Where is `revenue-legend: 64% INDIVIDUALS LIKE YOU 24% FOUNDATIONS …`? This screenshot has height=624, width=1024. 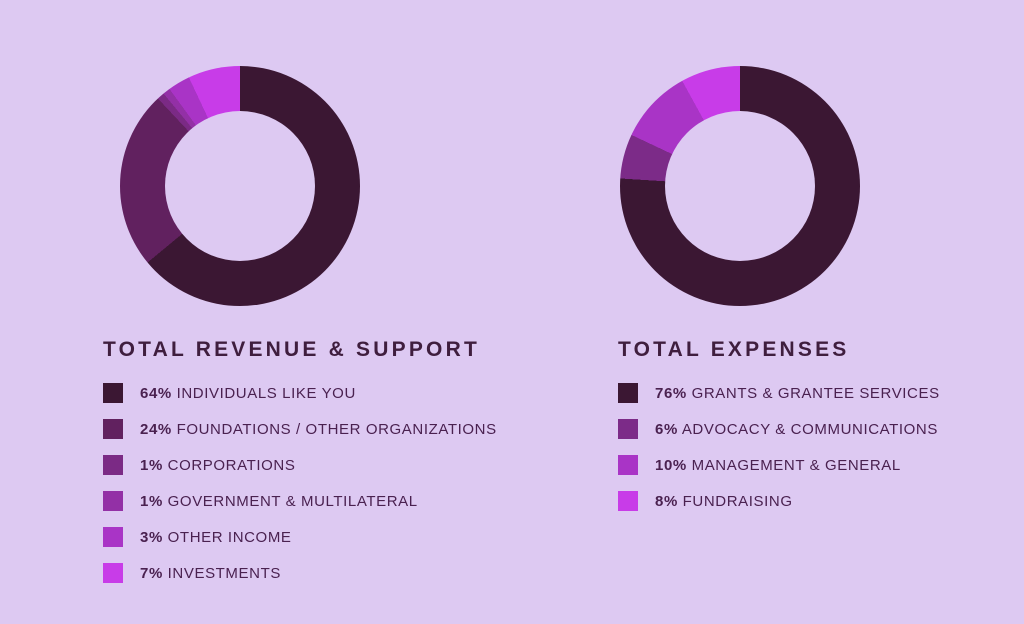 revenue-legend: 64% INDIVIDUALS LIKE YOU 24% FOUNDATIONS … is located at coordinates (300, 483).